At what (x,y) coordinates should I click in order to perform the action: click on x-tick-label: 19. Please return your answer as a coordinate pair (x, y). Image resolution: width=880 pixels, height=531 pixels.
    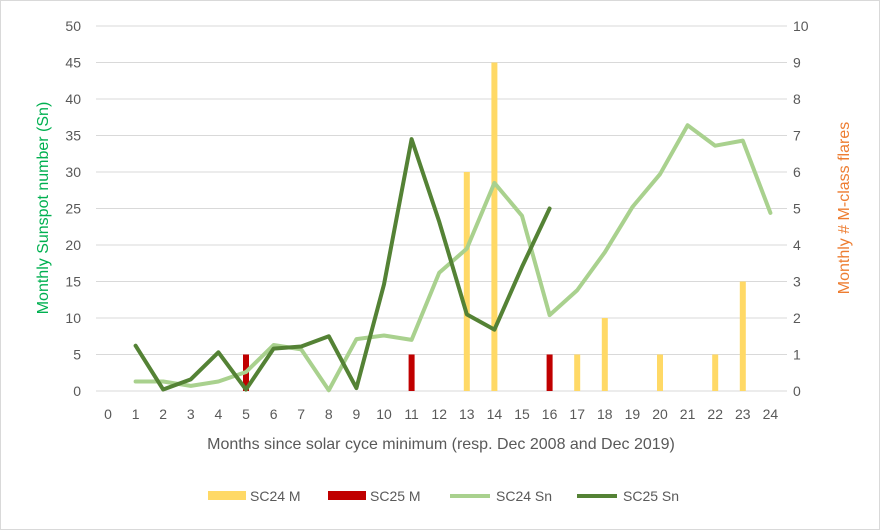
    Looking at the image, I should click on (633, 414).